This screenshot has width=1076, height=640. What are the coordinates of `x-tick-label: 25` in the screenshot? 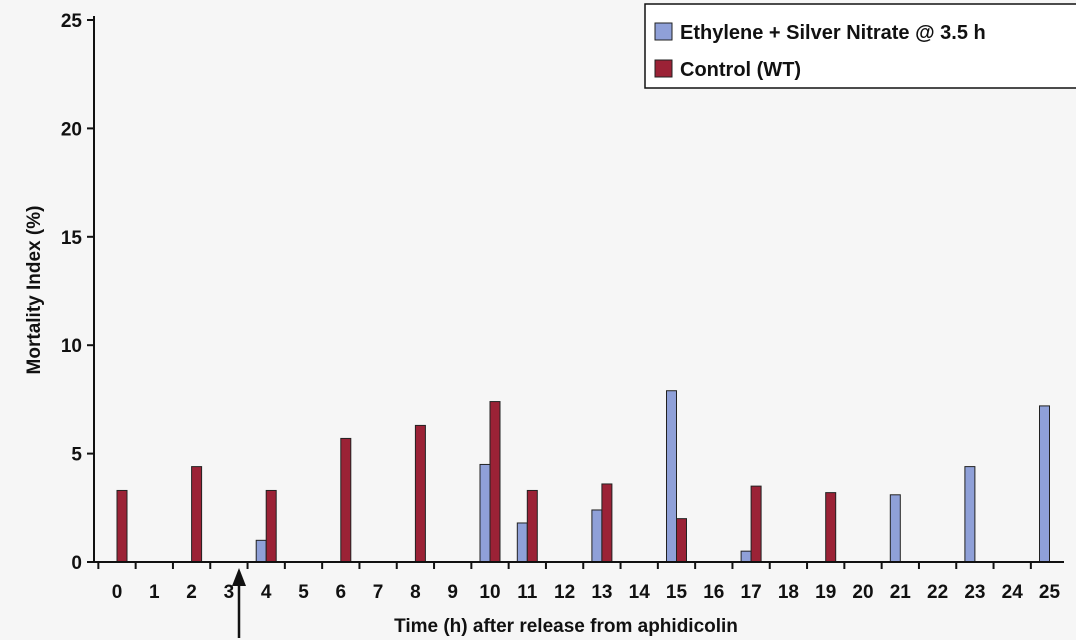 It's located at (1050, 592).